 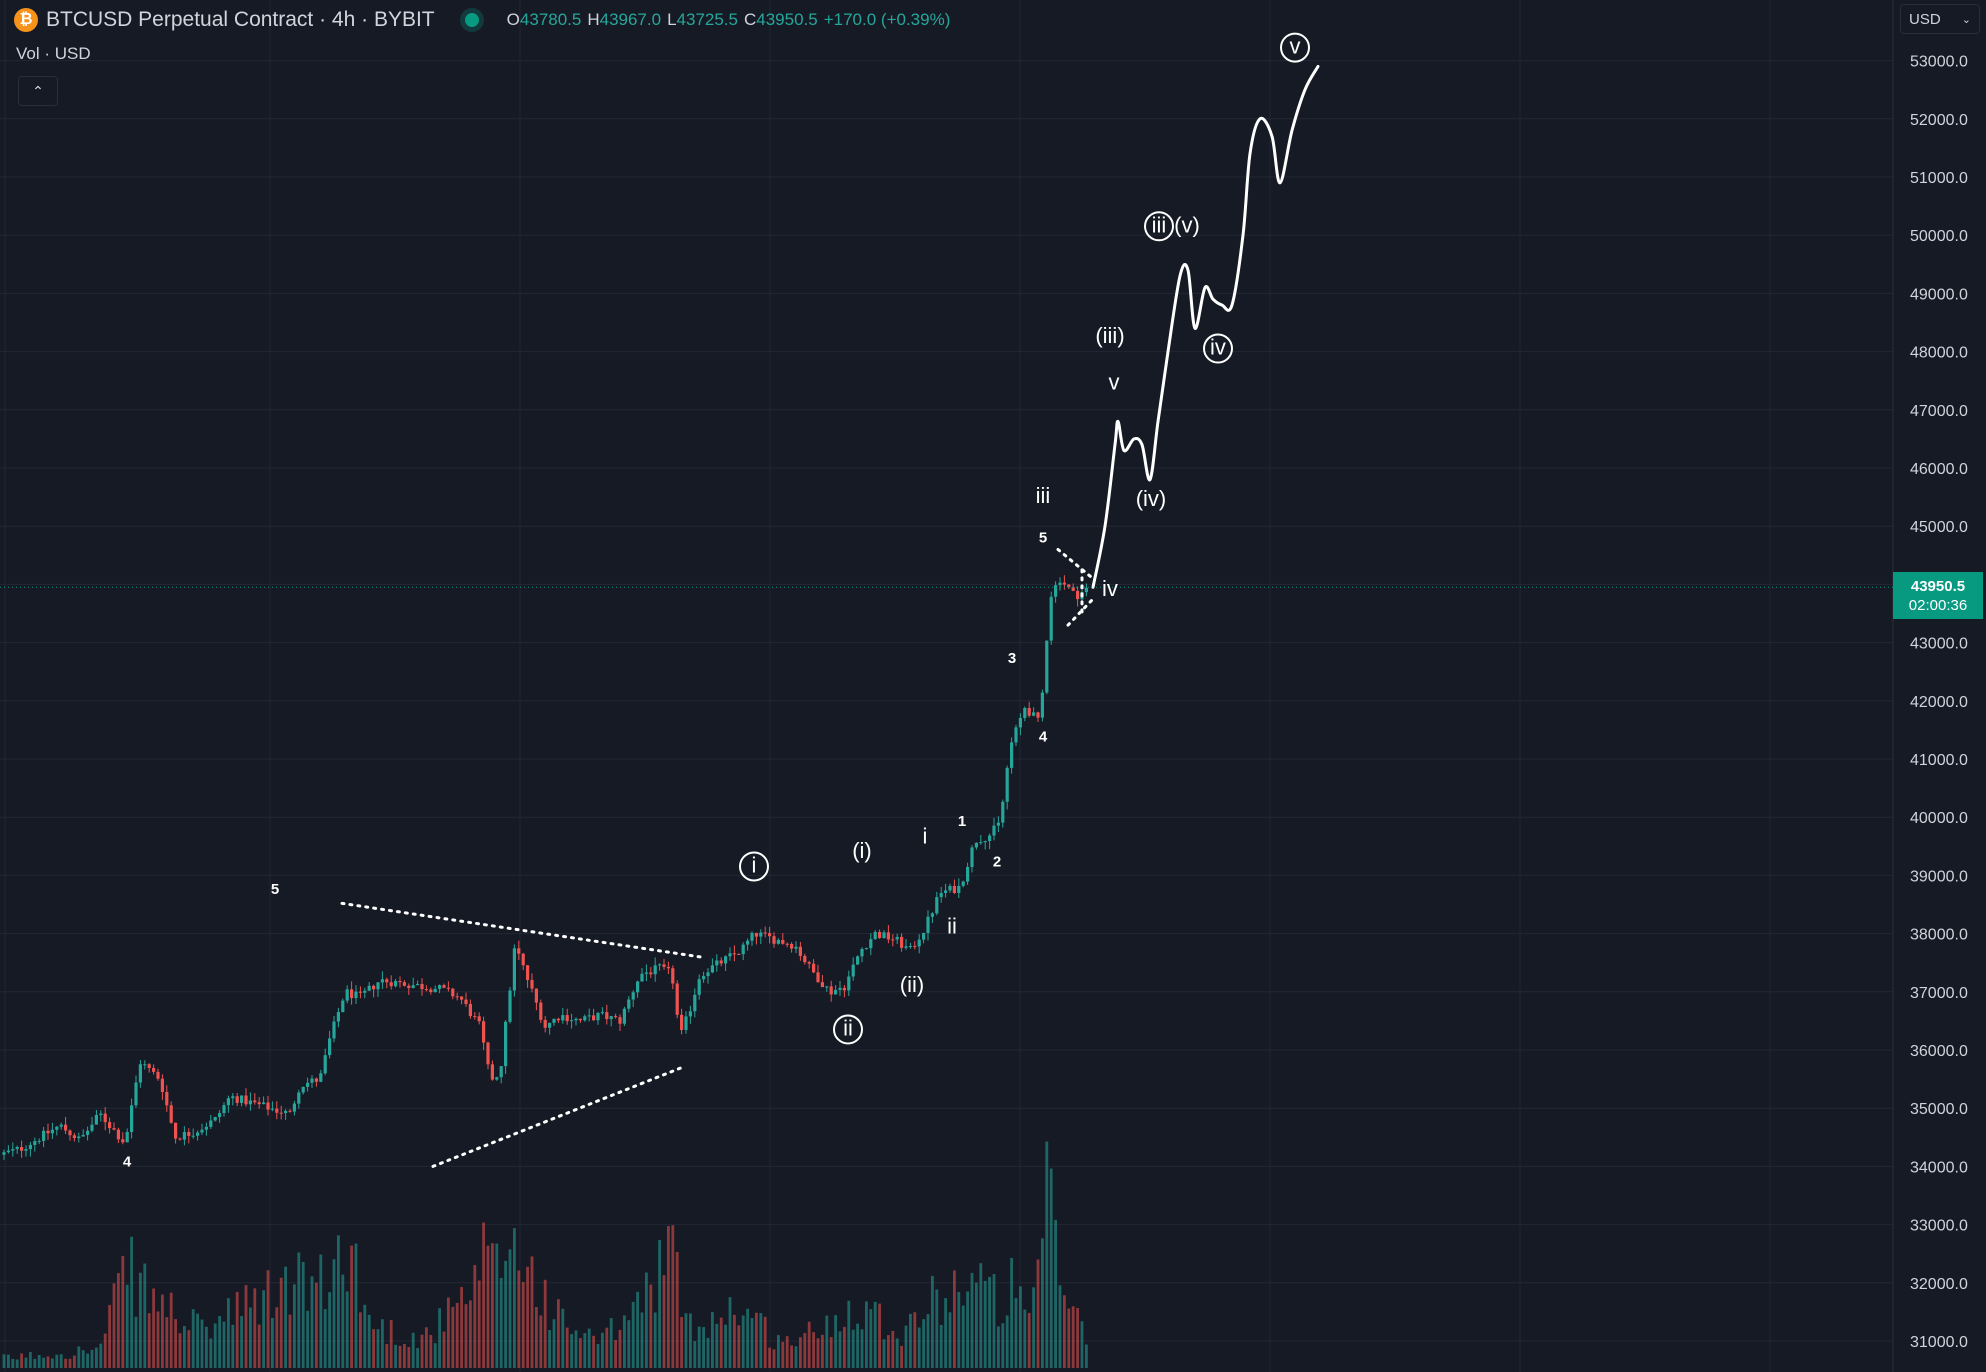 I want to click on wave-label: iii, so click(x=1043, y=495).